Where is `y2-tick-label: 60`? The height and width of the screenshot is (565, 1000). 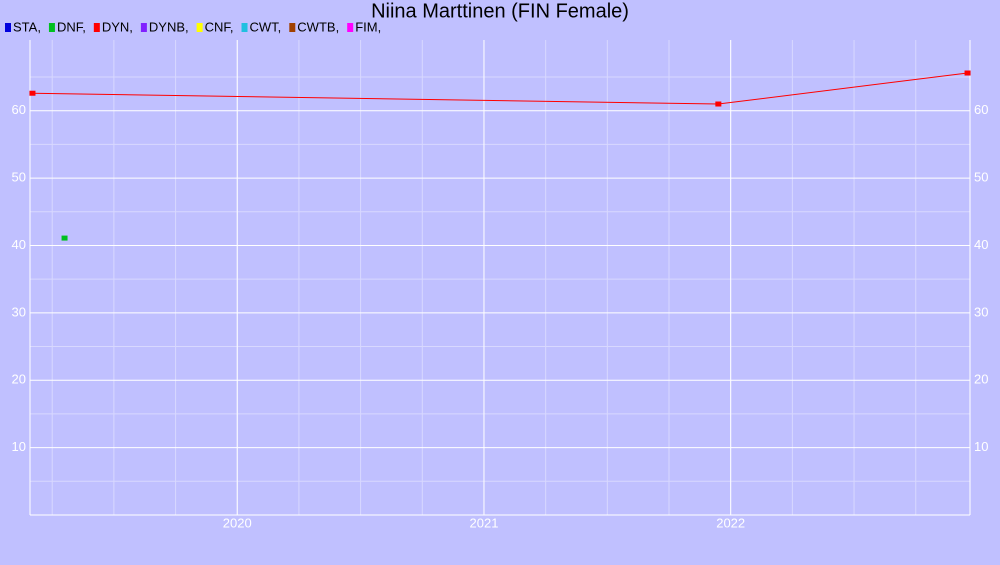
y2-tick-label: 60 is located at coordinates (981, 109).